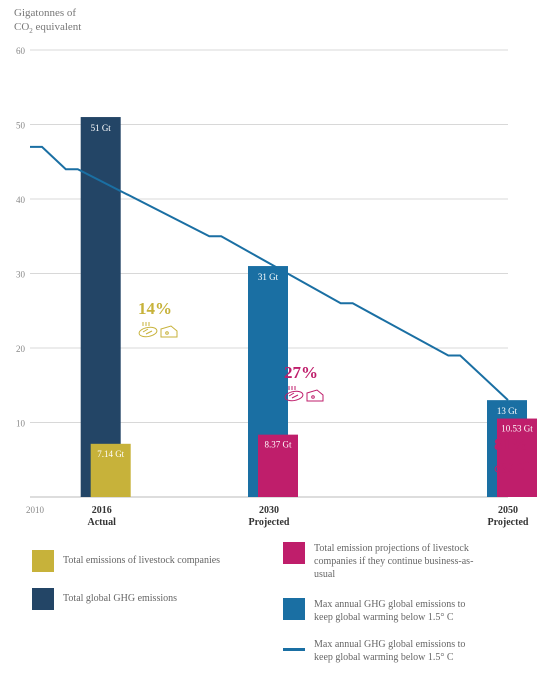 The width and height of the screenshot is (552, 674). I want to click on y-axis-unit-label: Gigatonnes of CO2 equivalent, so click(47, 22).